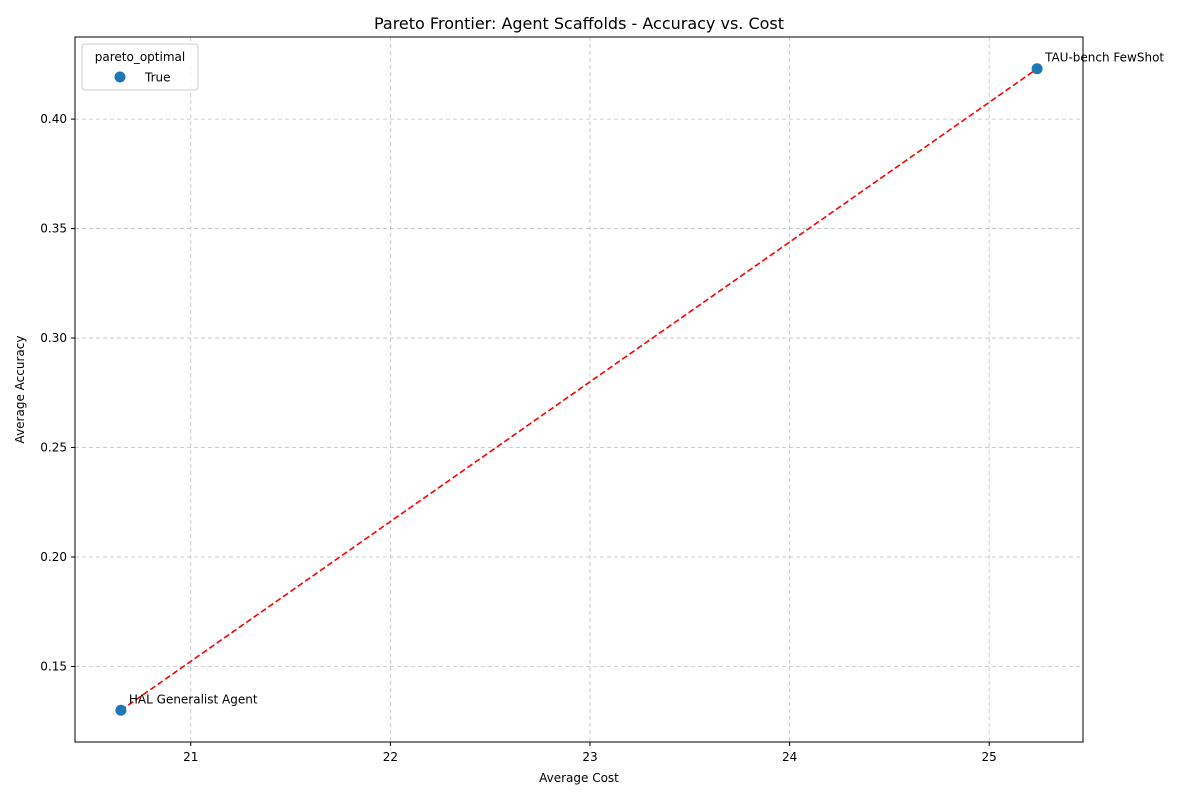 The height and width of the screenshot is (800, 1200). What do you see at coordinates (120, 77) in the screenshot?
I see `legend-marker` at bounding box center [120, 77].